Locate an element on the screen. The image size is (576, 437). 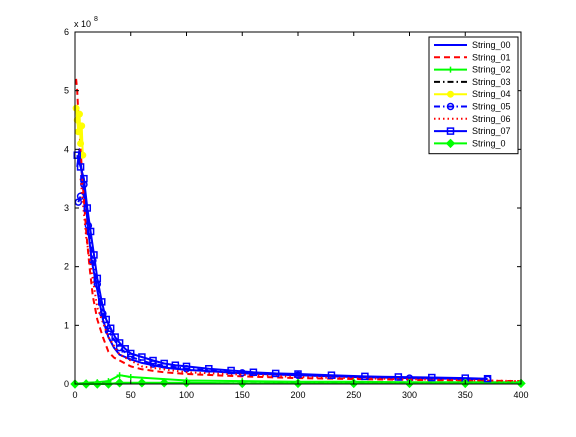
legend-item: String_05 is located at coordinates (472, 107).